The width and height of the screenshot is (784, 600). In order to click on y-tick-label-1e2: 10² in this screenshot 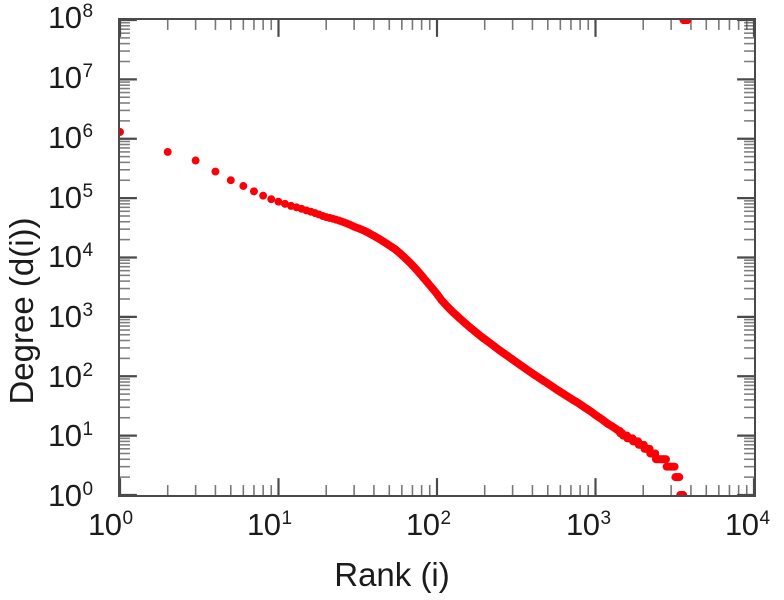, I will do `click(70, 376)`.